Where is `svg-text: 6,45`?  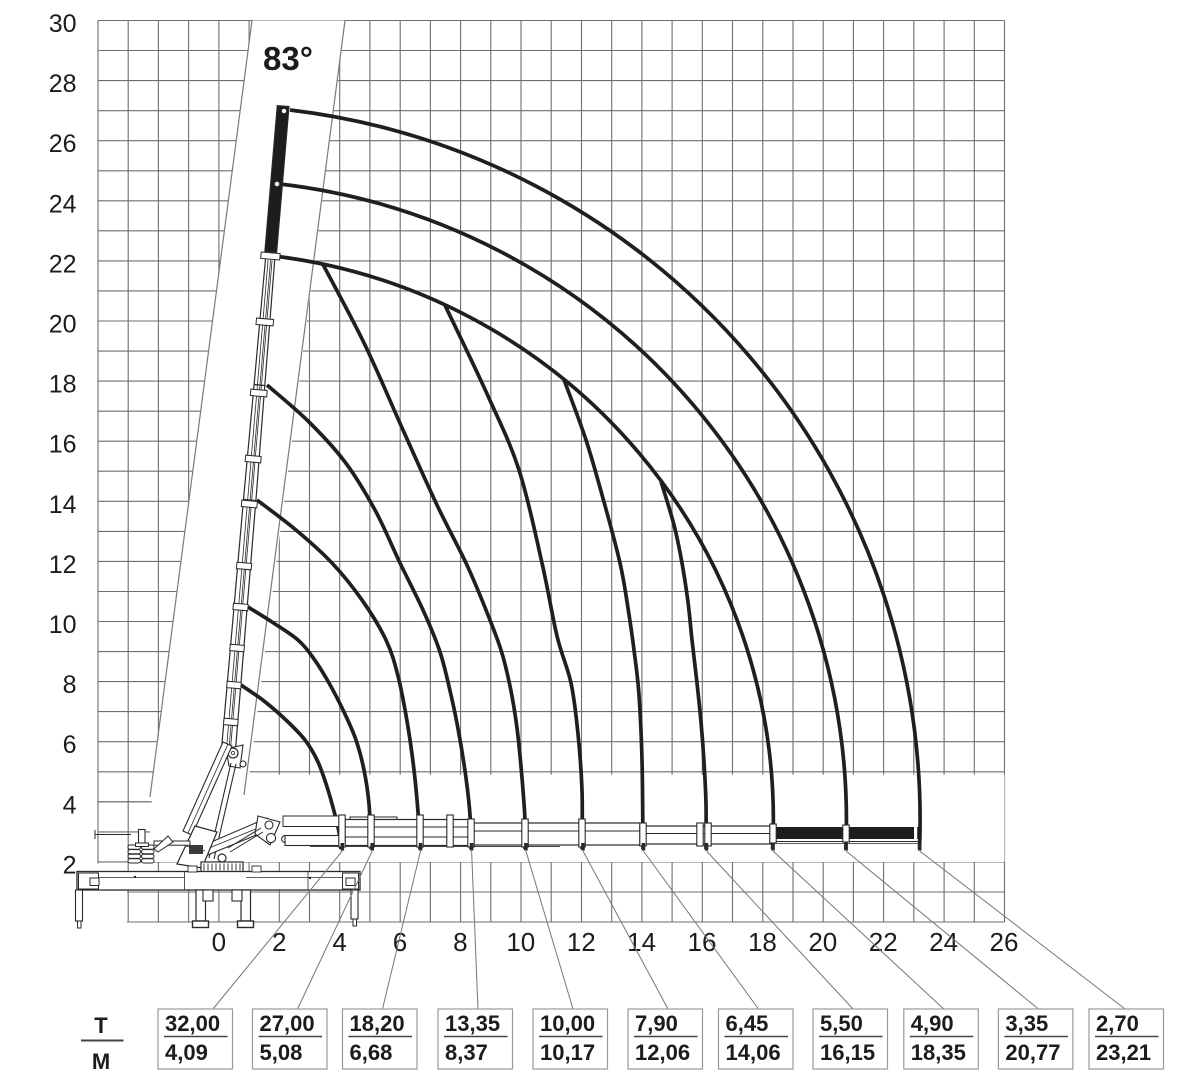 svg-text: 6,45 is located at coordinates (747, 1023).